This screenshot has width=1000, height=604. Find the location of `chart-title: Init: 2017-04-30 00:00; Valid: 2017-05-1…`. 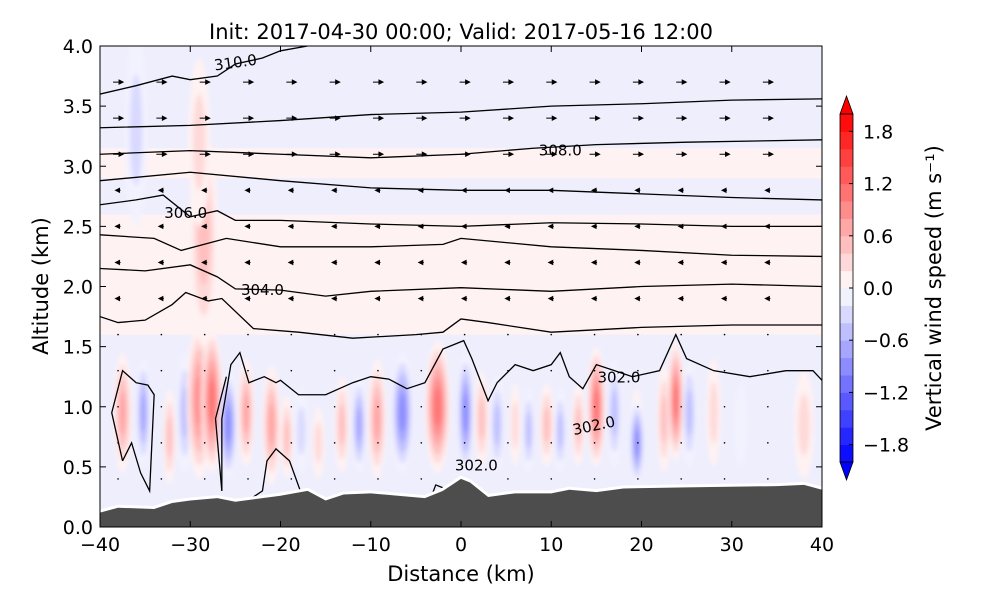

chart-title: Init: 2017-04-30 00:00; Valid: 2017-05-1… is located at coordinates (461, 32).